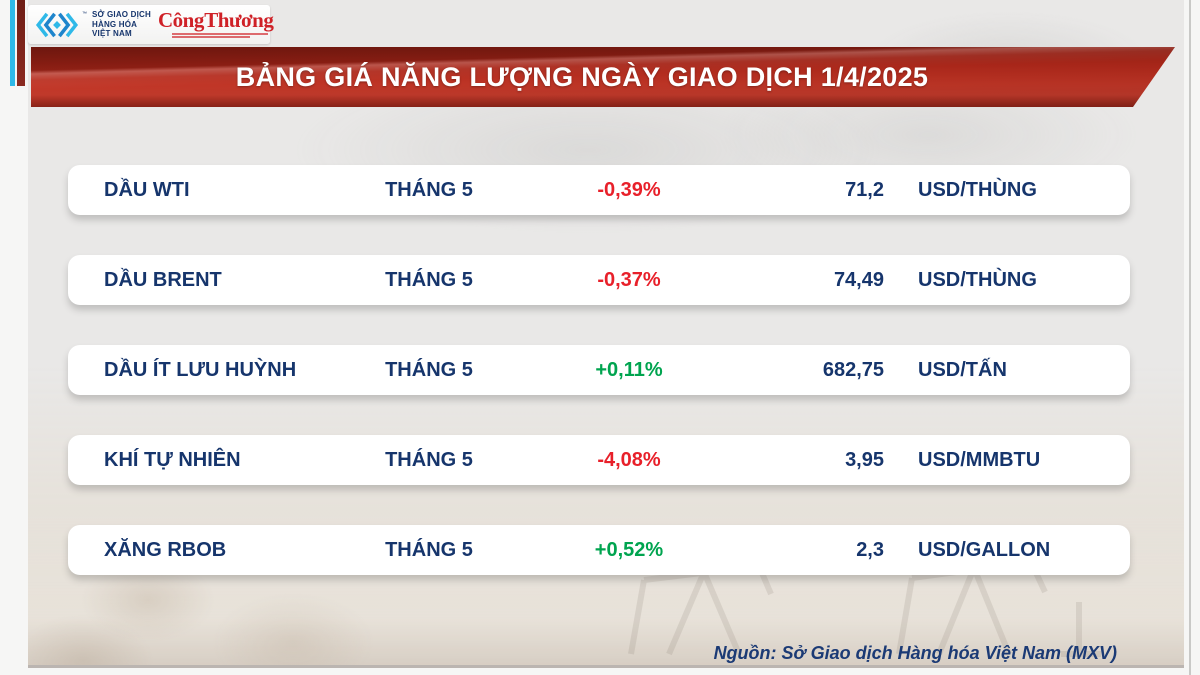 This screenshot has width=1200, height=675. What do you see at coordinates (864, 189) in the screenshot?
I see `price-value: 71,2` at bounding box center [864, 189].